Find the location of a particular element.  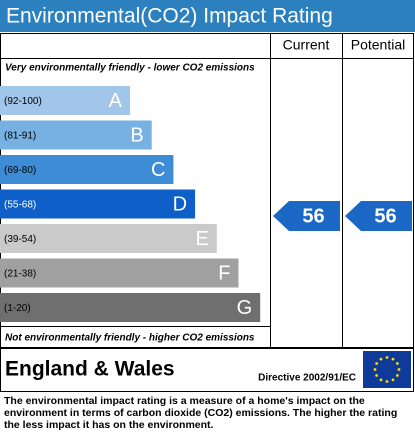

band-letter: D is located at coordinates (180, 204).